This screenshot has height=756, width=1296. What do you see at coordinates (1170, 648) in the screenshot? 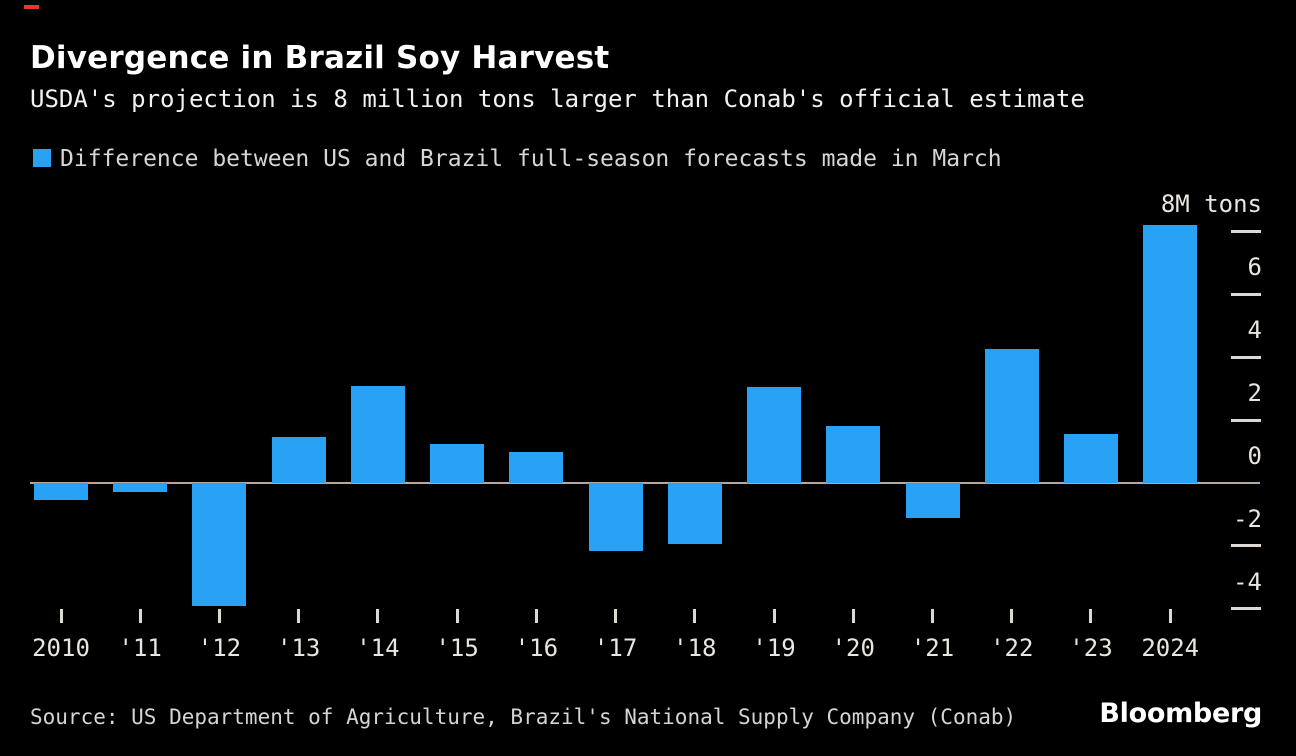
I see `x-axis-label: 2024` at bounding box center [1170, 648].